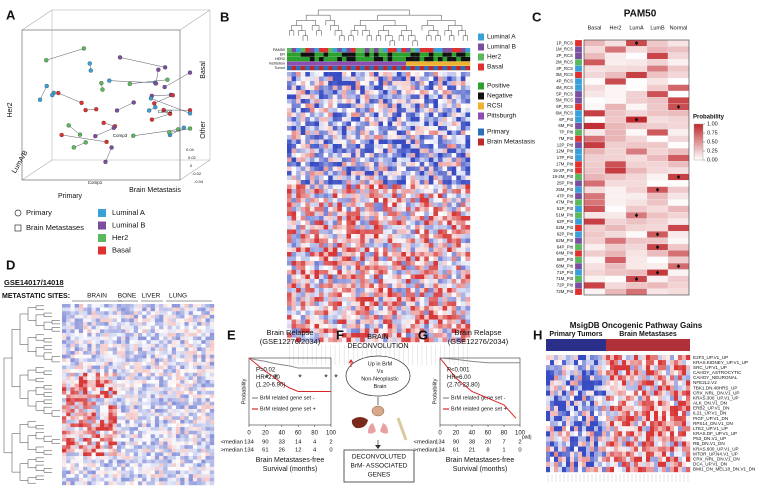 The width and height of the screenshot is (760, 487). Describe the element at coordinates (102, 225) in the screenshot. I see `legend-swatch` at that location.